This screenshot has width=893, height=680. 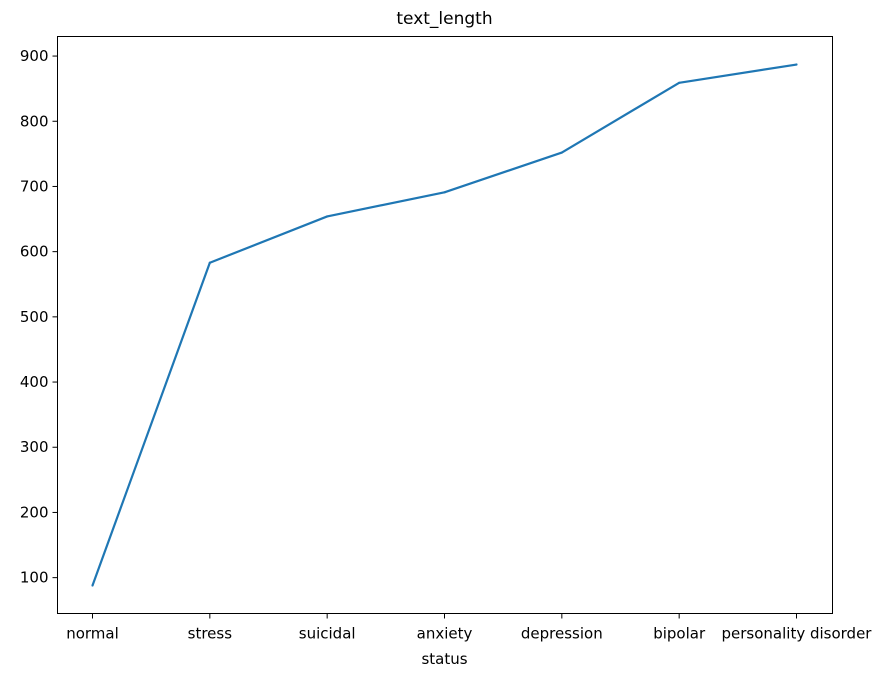 I want to click on y-axis: 100 200 300 400 500 600 700 800 900, so click(x=39, y=317).